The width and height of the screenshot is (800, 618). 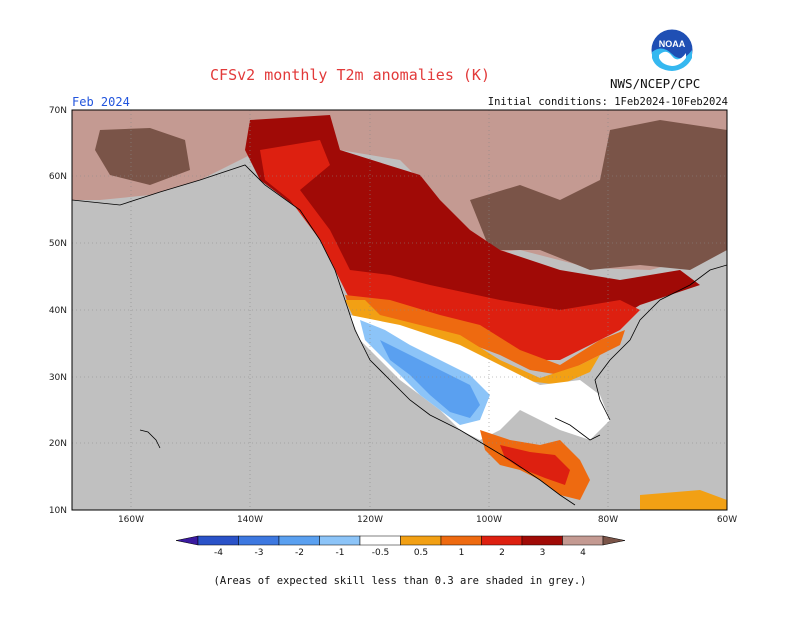 What do you see at coordinates (614, 540) in the screenshot?
I see `colorbar-max-arrow` at bounding box center [614, 540].